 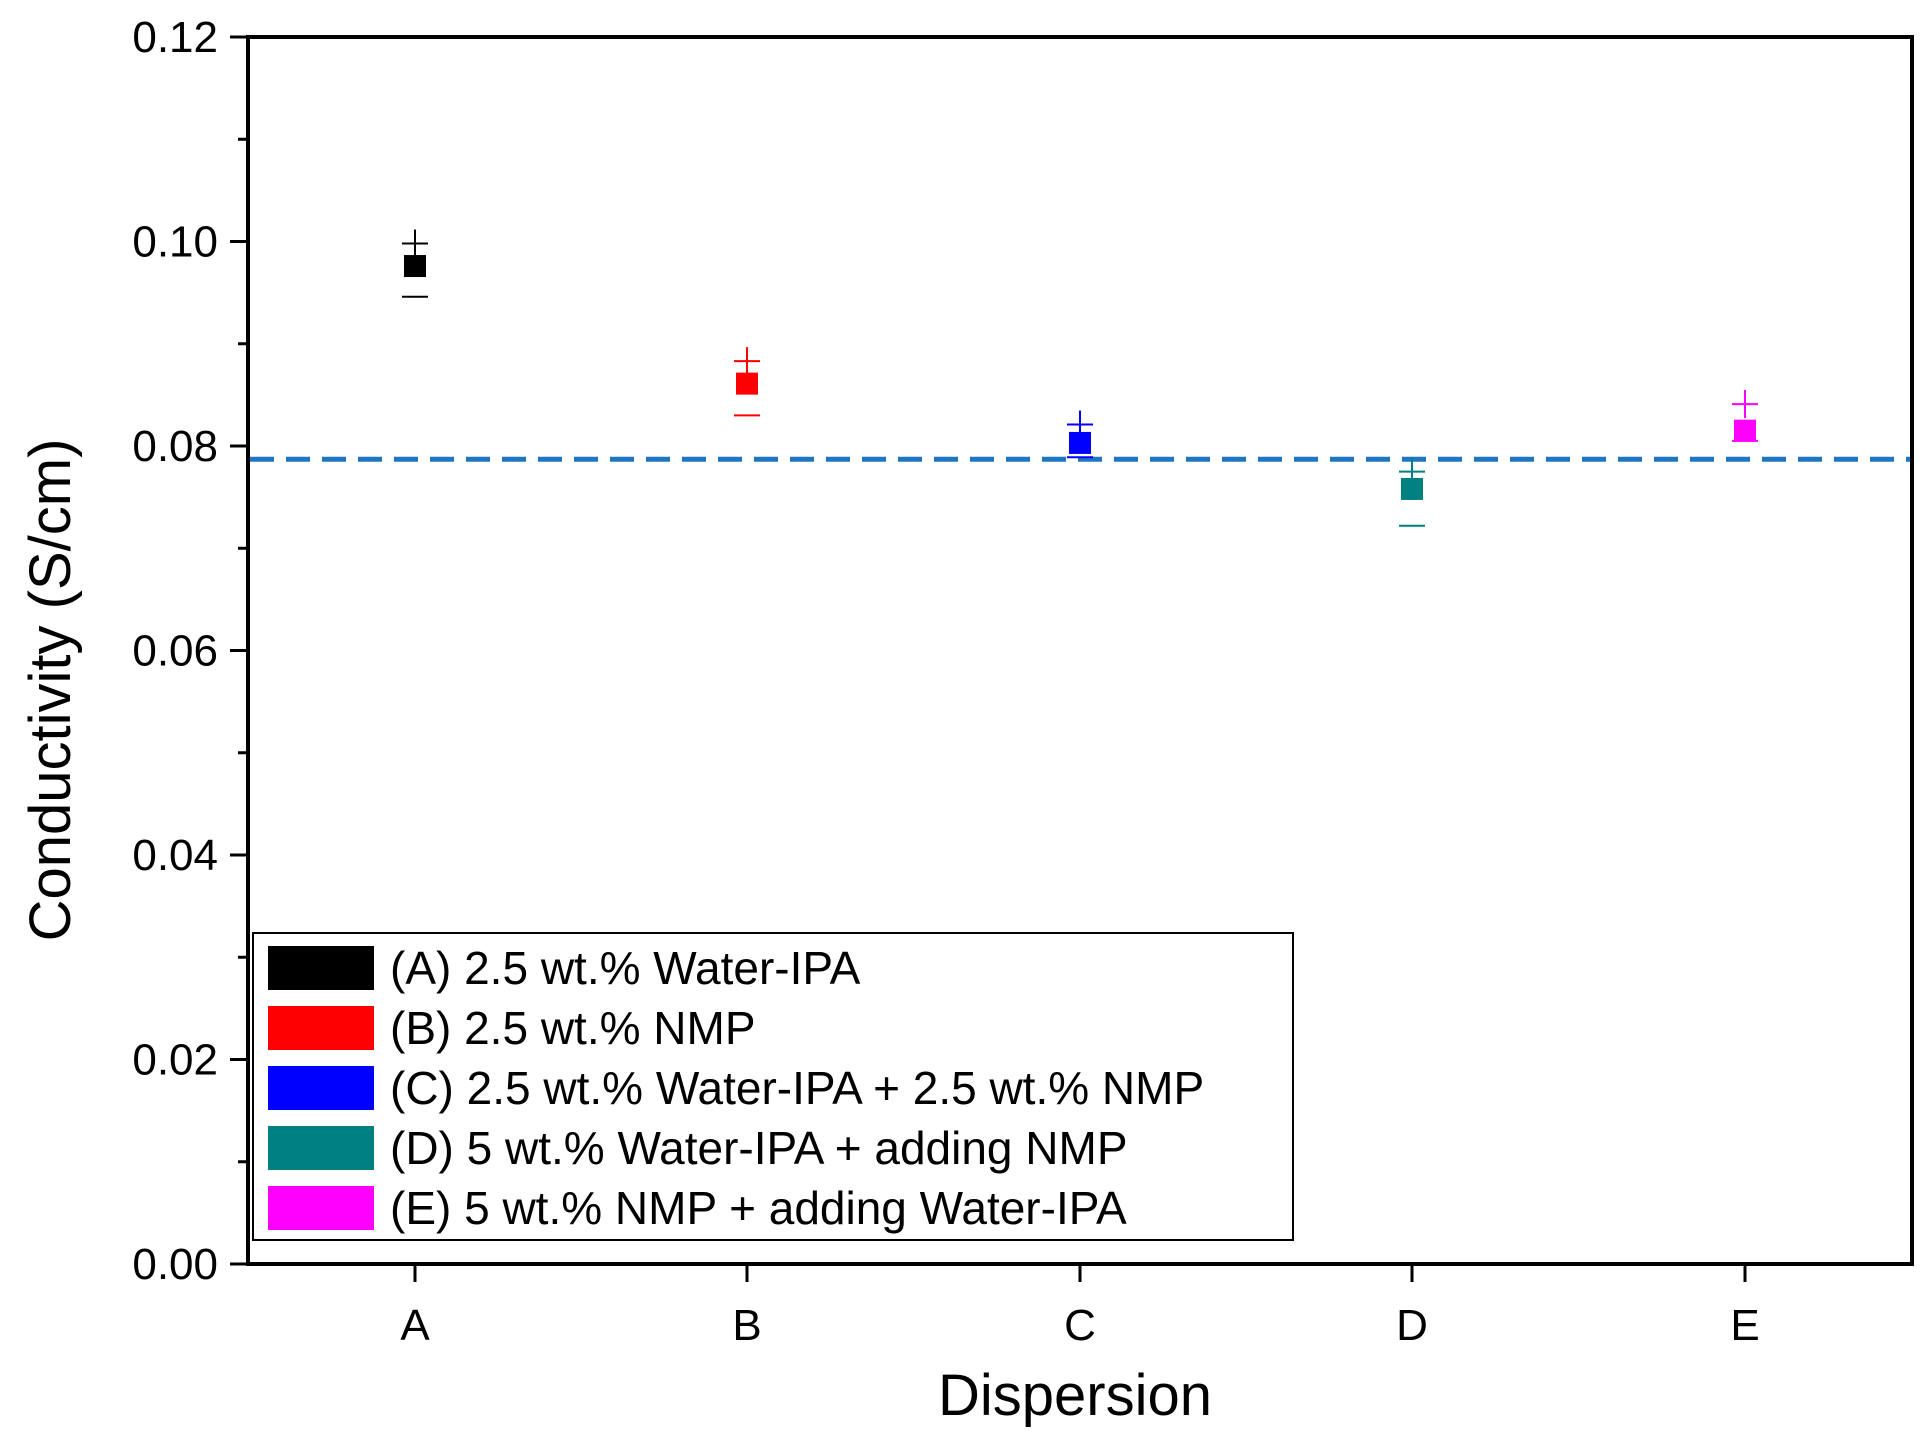 I want to click on x-tick-label: E, so click(x=1744, y=1325).